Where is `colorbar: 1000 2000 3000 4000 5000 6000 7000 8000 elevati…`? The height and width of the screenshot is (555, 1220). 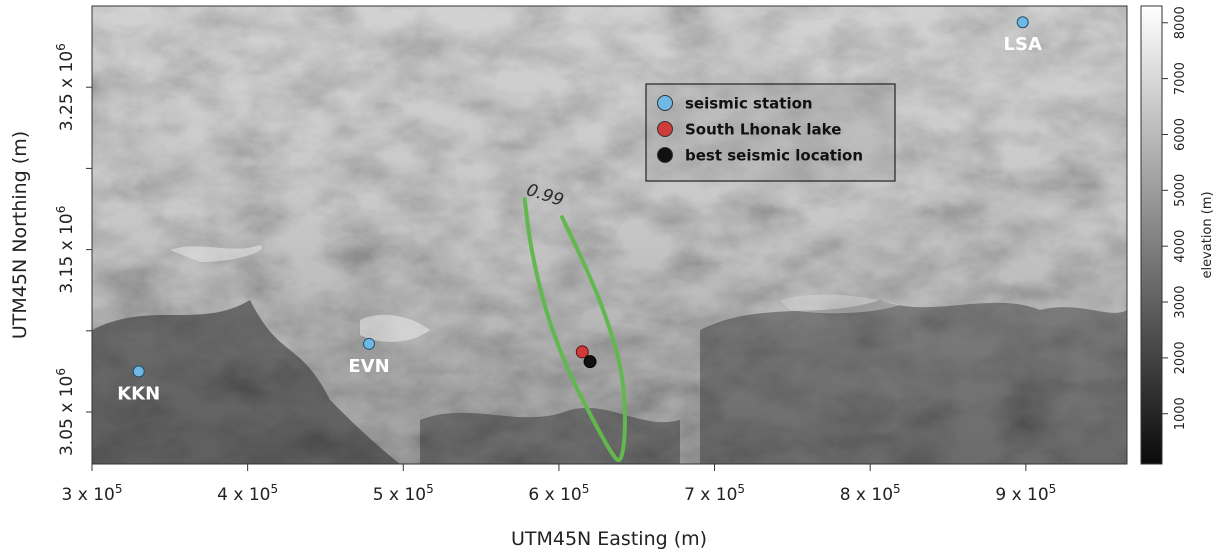
colorbar: 1000 2000 3000 4000 5000 6000 7000 8000 elevati… is located at coordinates (1177, 235).